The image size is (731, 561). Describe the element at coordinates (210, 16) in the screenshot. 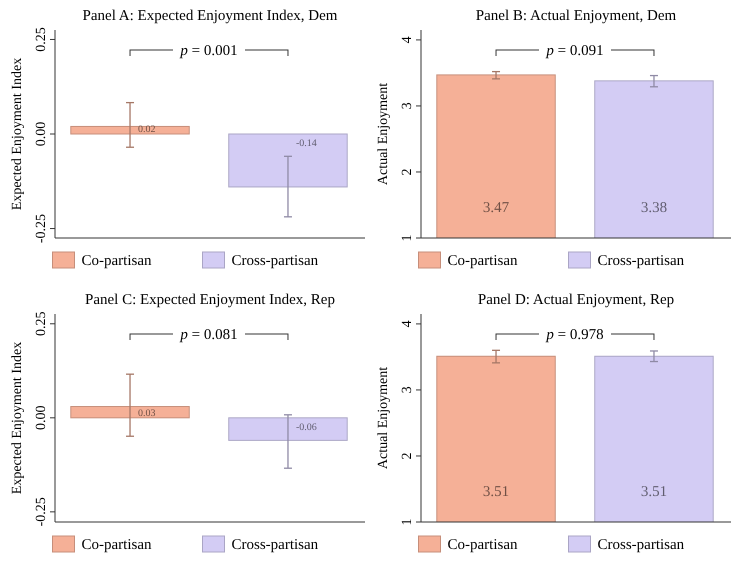

I see `chart-title: Panel A: Expected Enjoyment Index, Dem` at that location.